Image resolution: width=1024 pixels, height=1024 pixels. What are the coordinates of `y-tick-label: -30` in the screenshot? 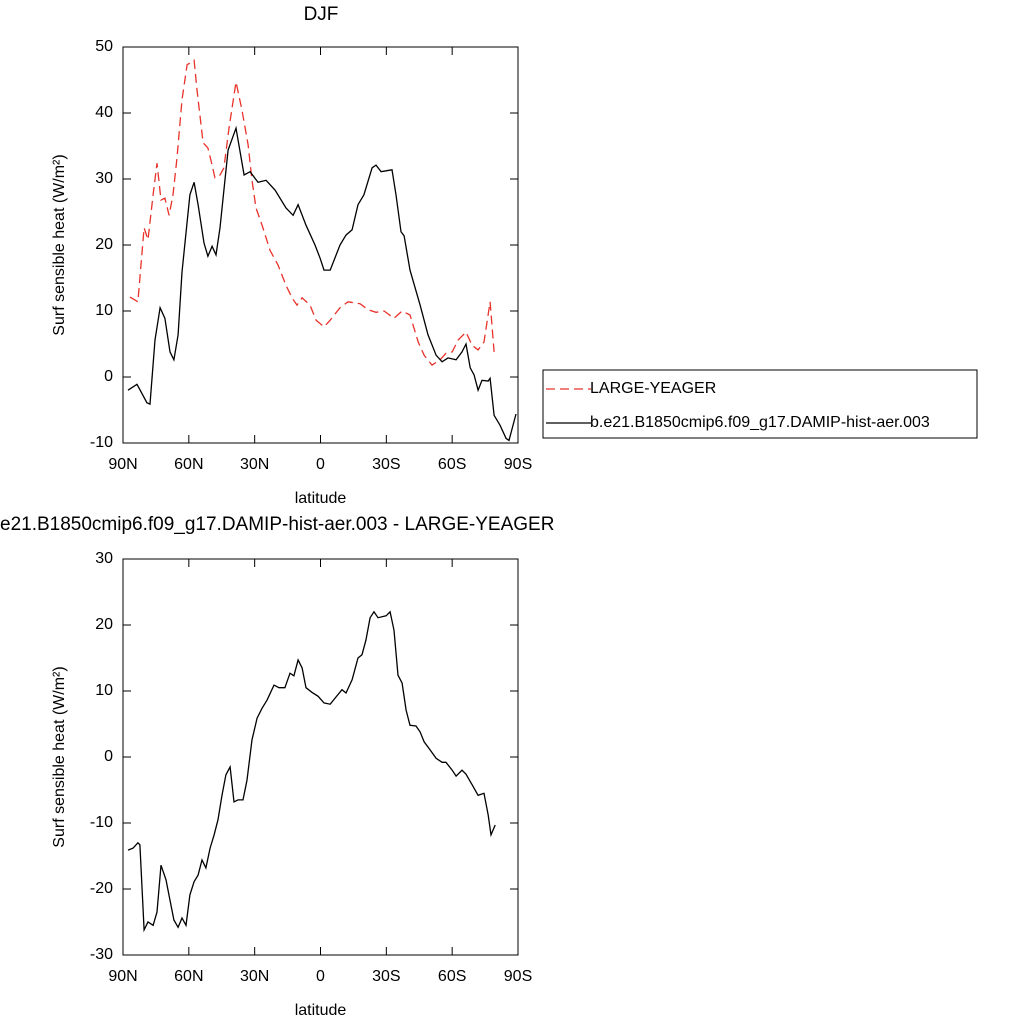 It's located at (101, 954).